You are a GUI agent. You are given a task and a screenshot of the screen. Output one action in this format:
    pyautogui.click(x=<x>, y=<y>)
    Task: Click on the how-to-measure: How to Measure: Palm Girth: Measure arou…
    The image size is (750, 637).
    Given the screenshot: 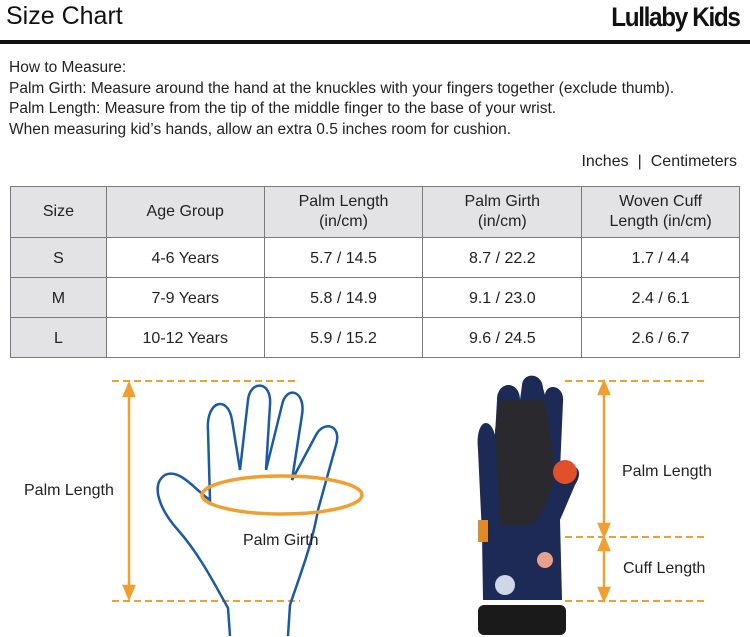 What is the action you would take?
    pyautogui.click(x=341, y=99)
    